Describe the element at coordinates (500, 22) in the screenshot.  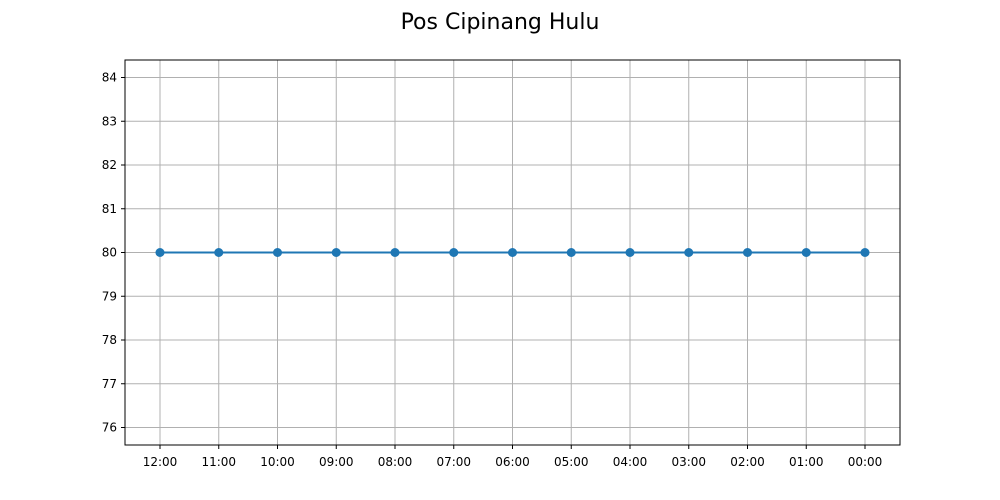
I see `chart-title: Pos Cipinang Hulu` at that location.